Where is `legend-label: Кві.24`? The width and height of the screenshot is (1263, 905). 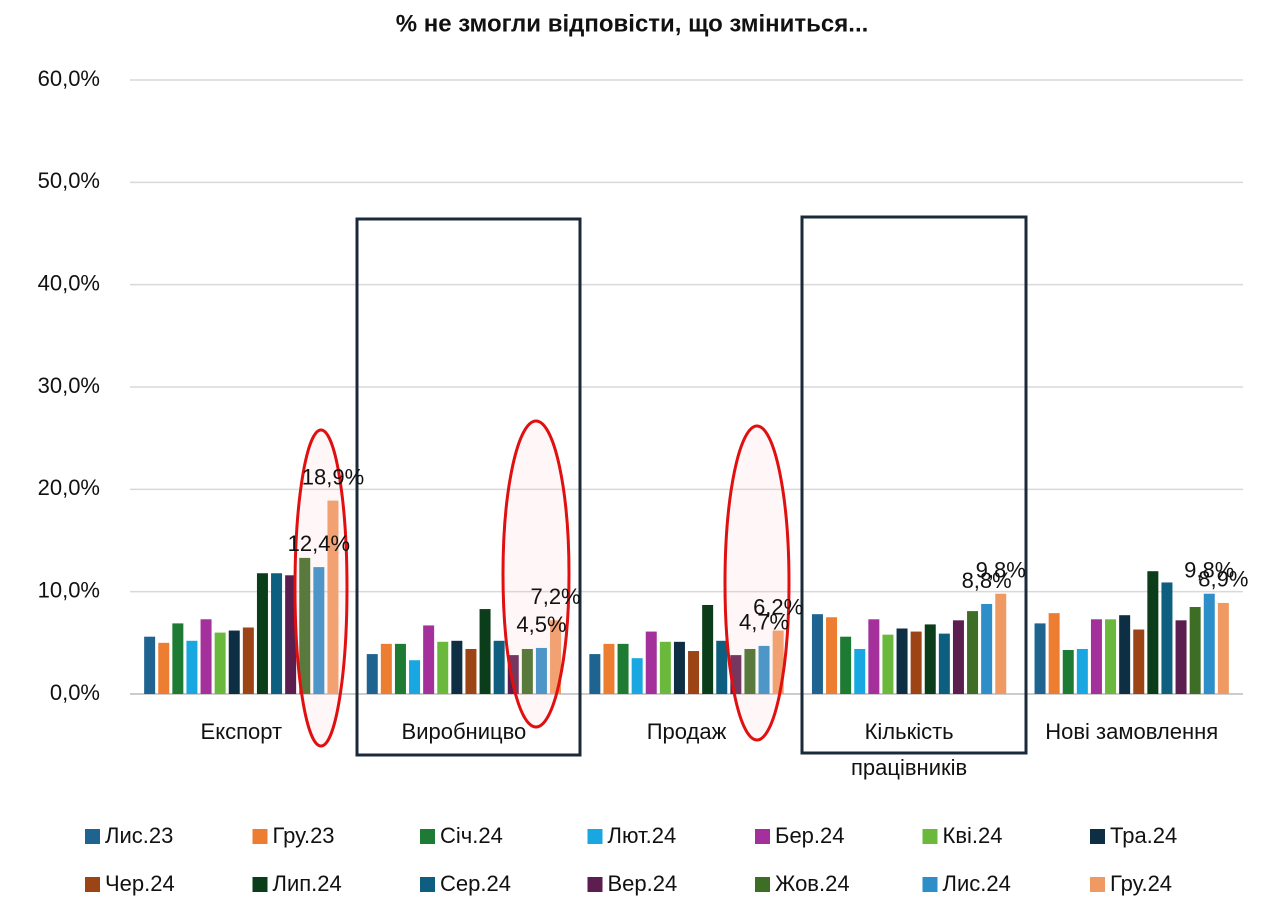 legend-label: Кві.24 is located at coordinates (973, 835).